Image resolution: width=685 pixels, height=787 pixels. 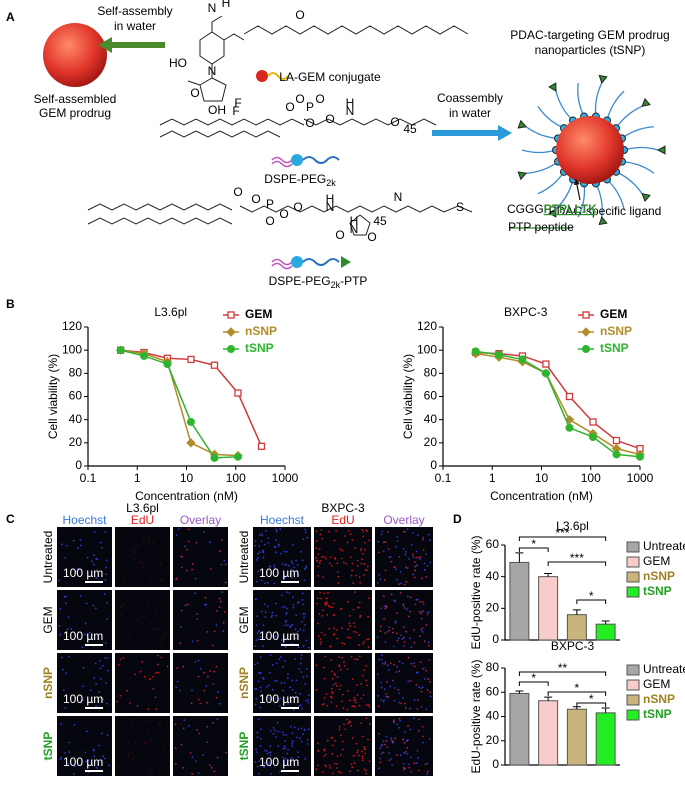 I want to click on y-tick-label: 120, so click(x=72, y=326).